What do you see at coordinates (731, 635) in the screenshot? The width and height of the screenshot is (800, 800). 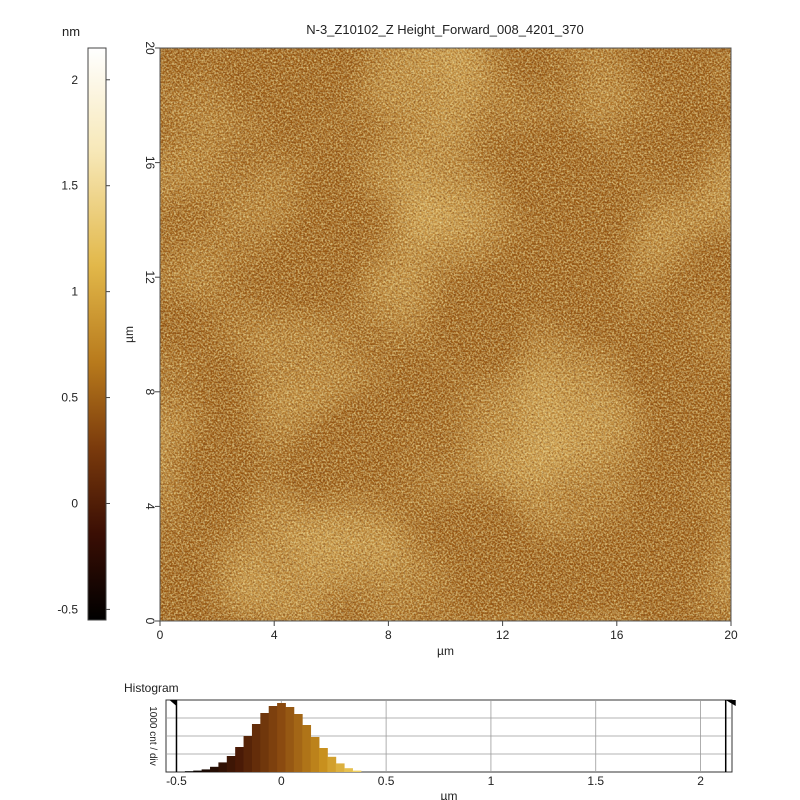 I see `x-tick-label: 20` at bounding box center [731, 635].